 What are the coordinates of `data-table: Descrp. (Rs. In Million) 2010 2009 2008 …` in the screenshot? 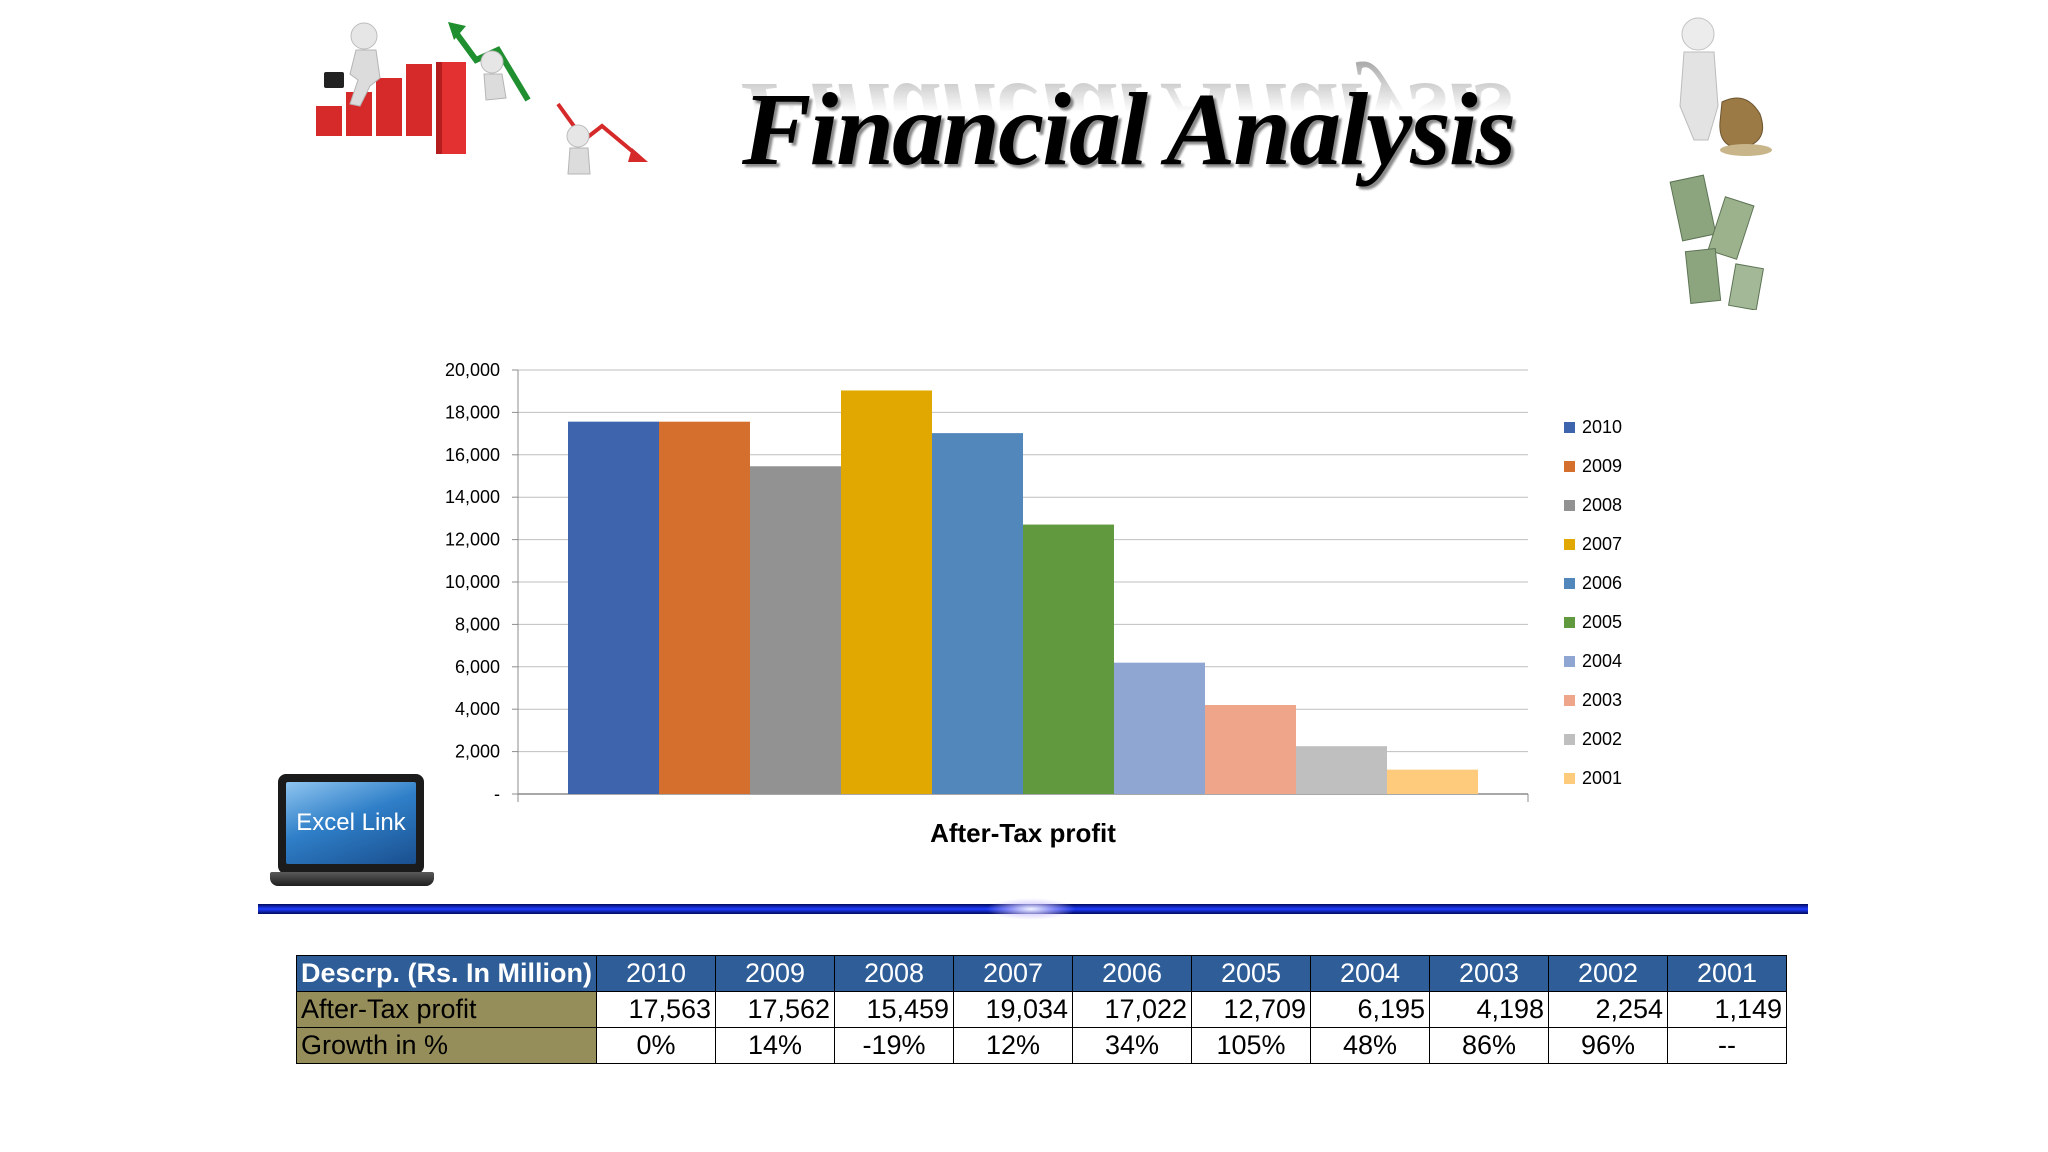 It's located at (1041, 1009).